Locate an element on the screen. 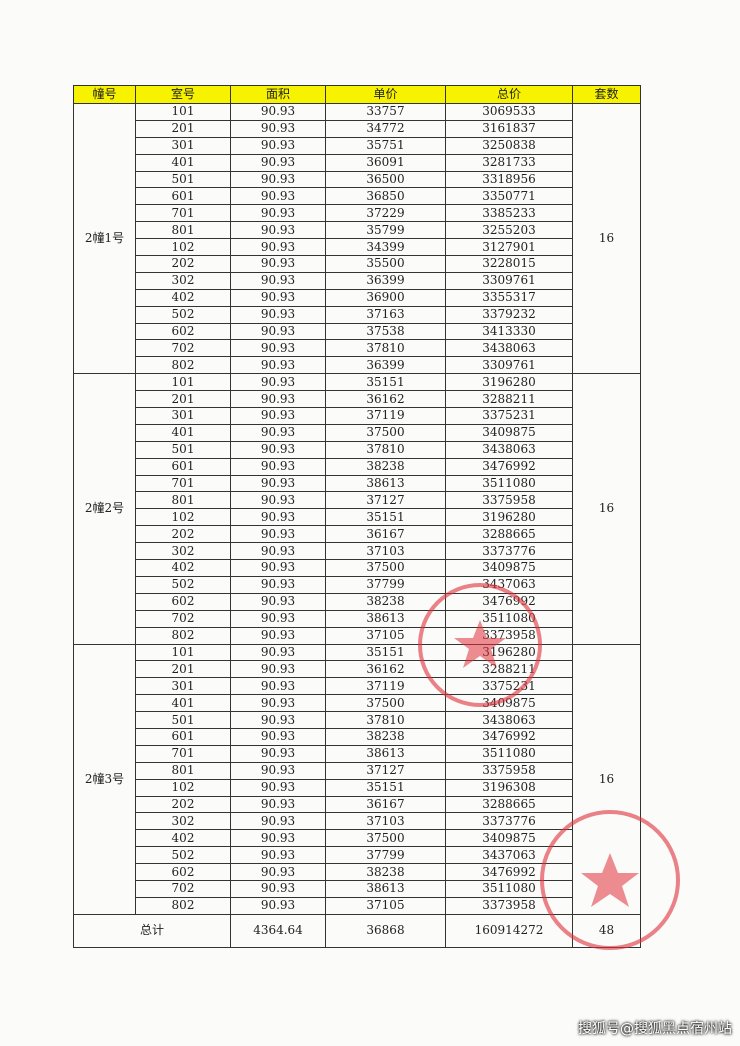 The height and width of the screenshot is (1046, 740). unit-price-cell: 37127 is located at coordinates (385, 770).